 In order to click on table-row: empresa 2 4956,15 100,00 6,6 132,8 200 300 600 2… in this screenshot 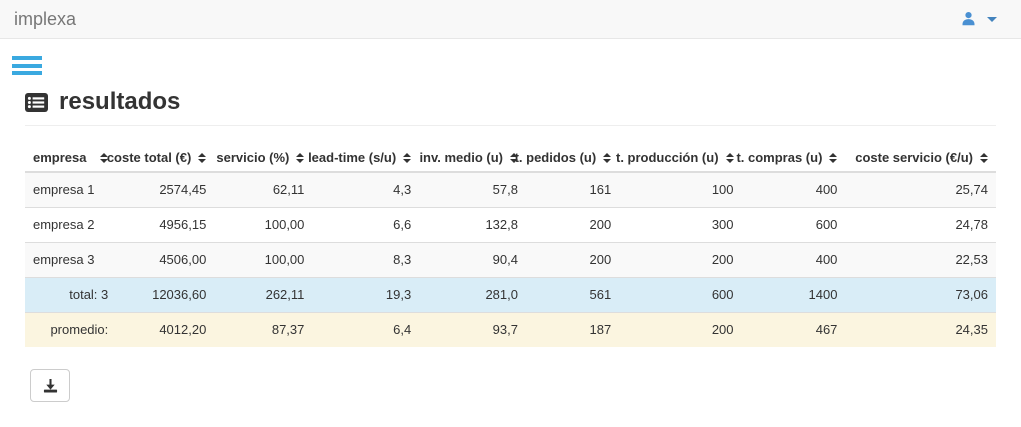, I will do `click(510, 225)`.